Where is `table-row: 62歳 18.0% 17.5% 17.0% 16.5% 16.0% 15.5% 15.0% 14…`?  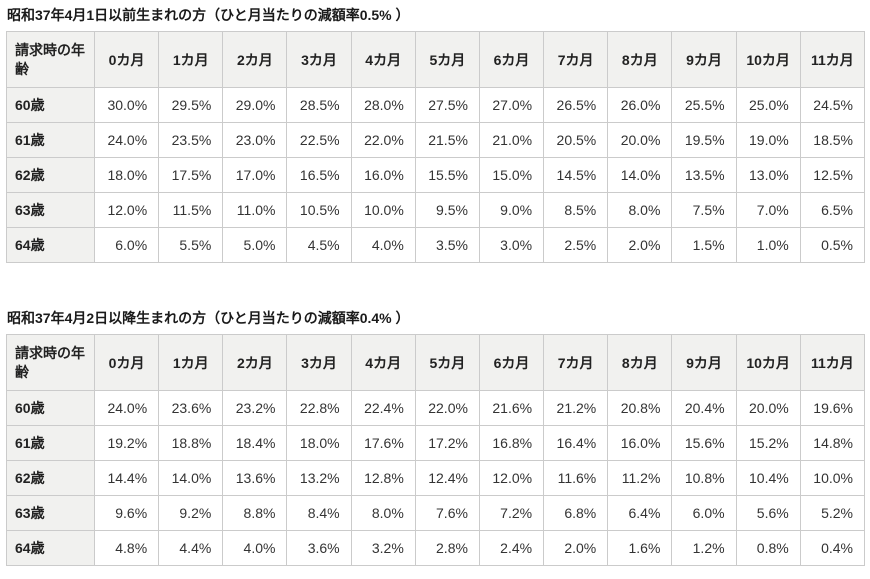 table-row: 62歳 18.0% 17.5% 17.0% 16.5% 16.0% 15.5% 15.0% 14… is located at coordinates (436, 175).